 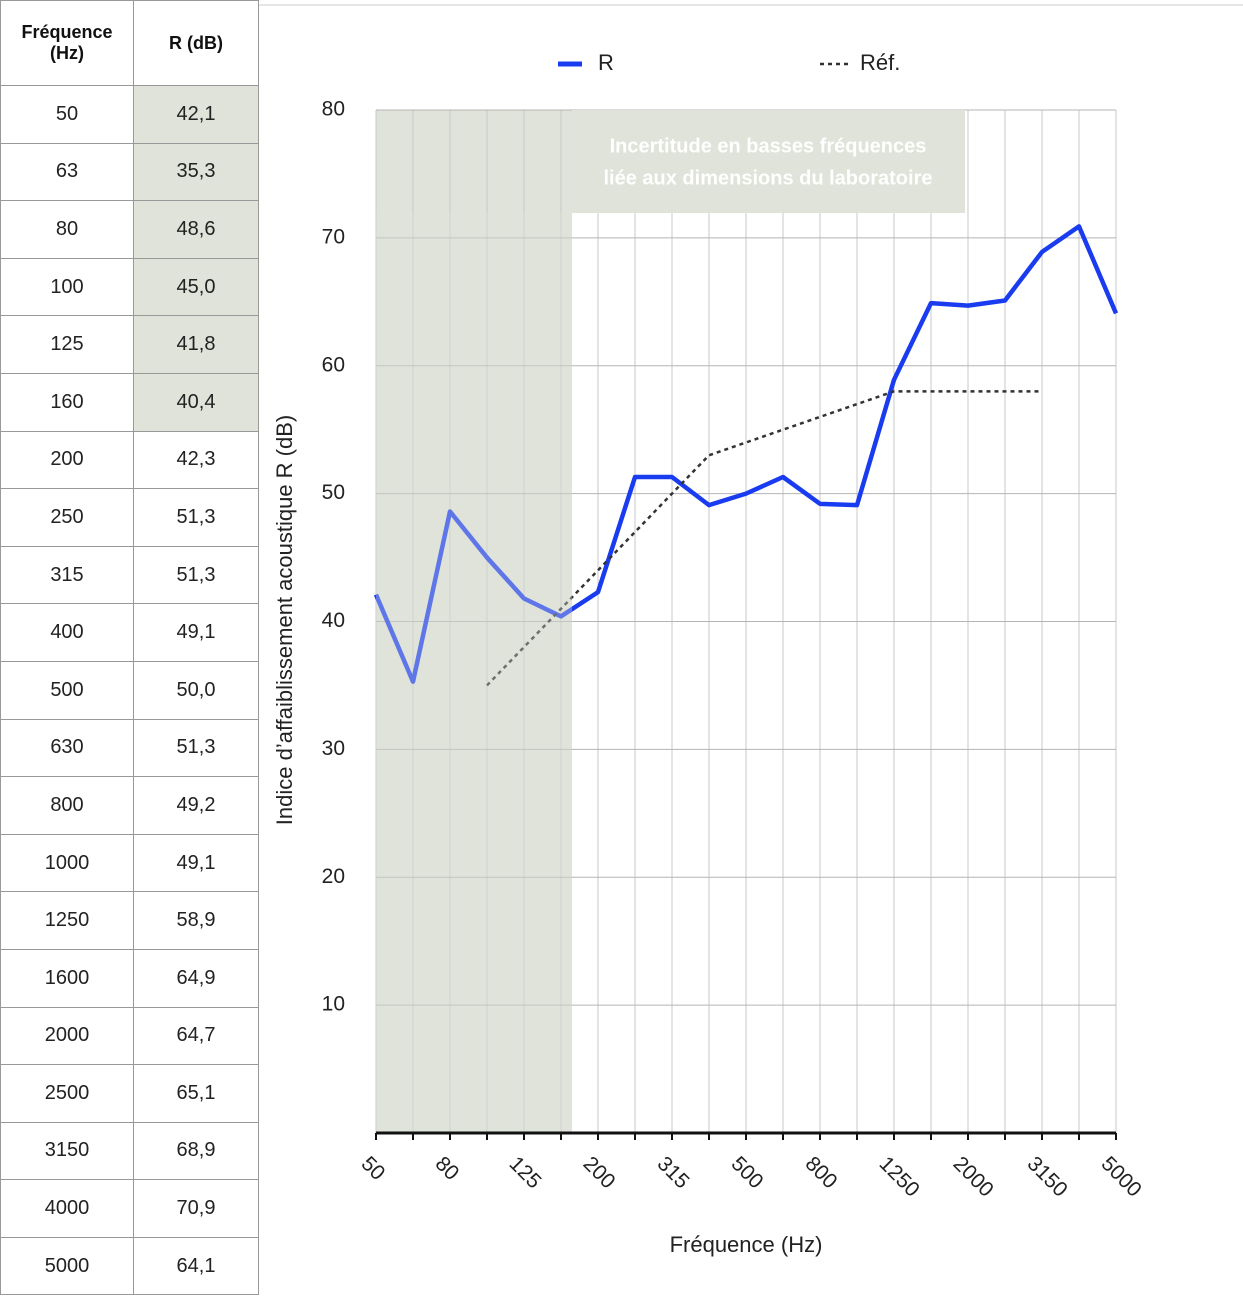 What do you see at coordinates (606, 62) in the screenshot?
I see `legend-label: R` at bounding box center [606, 62].